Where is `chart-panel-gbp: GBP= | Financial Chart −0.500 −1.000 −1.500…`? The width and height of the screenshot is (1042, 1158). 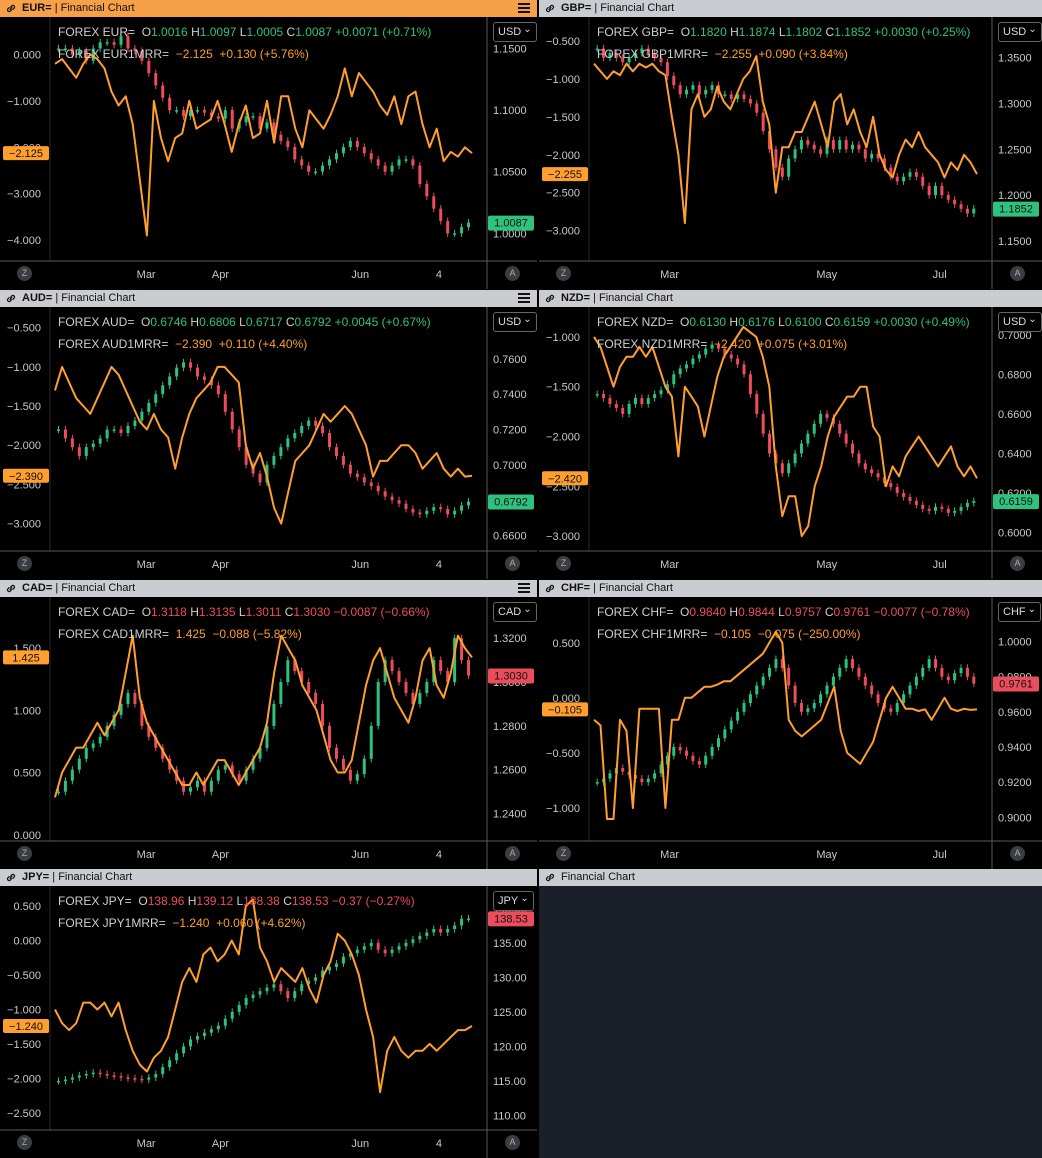 chart-panel-gbp: GBP= | Financial Chart −0.500 −1.000 −1.500… is located at coordinates (790, 144).